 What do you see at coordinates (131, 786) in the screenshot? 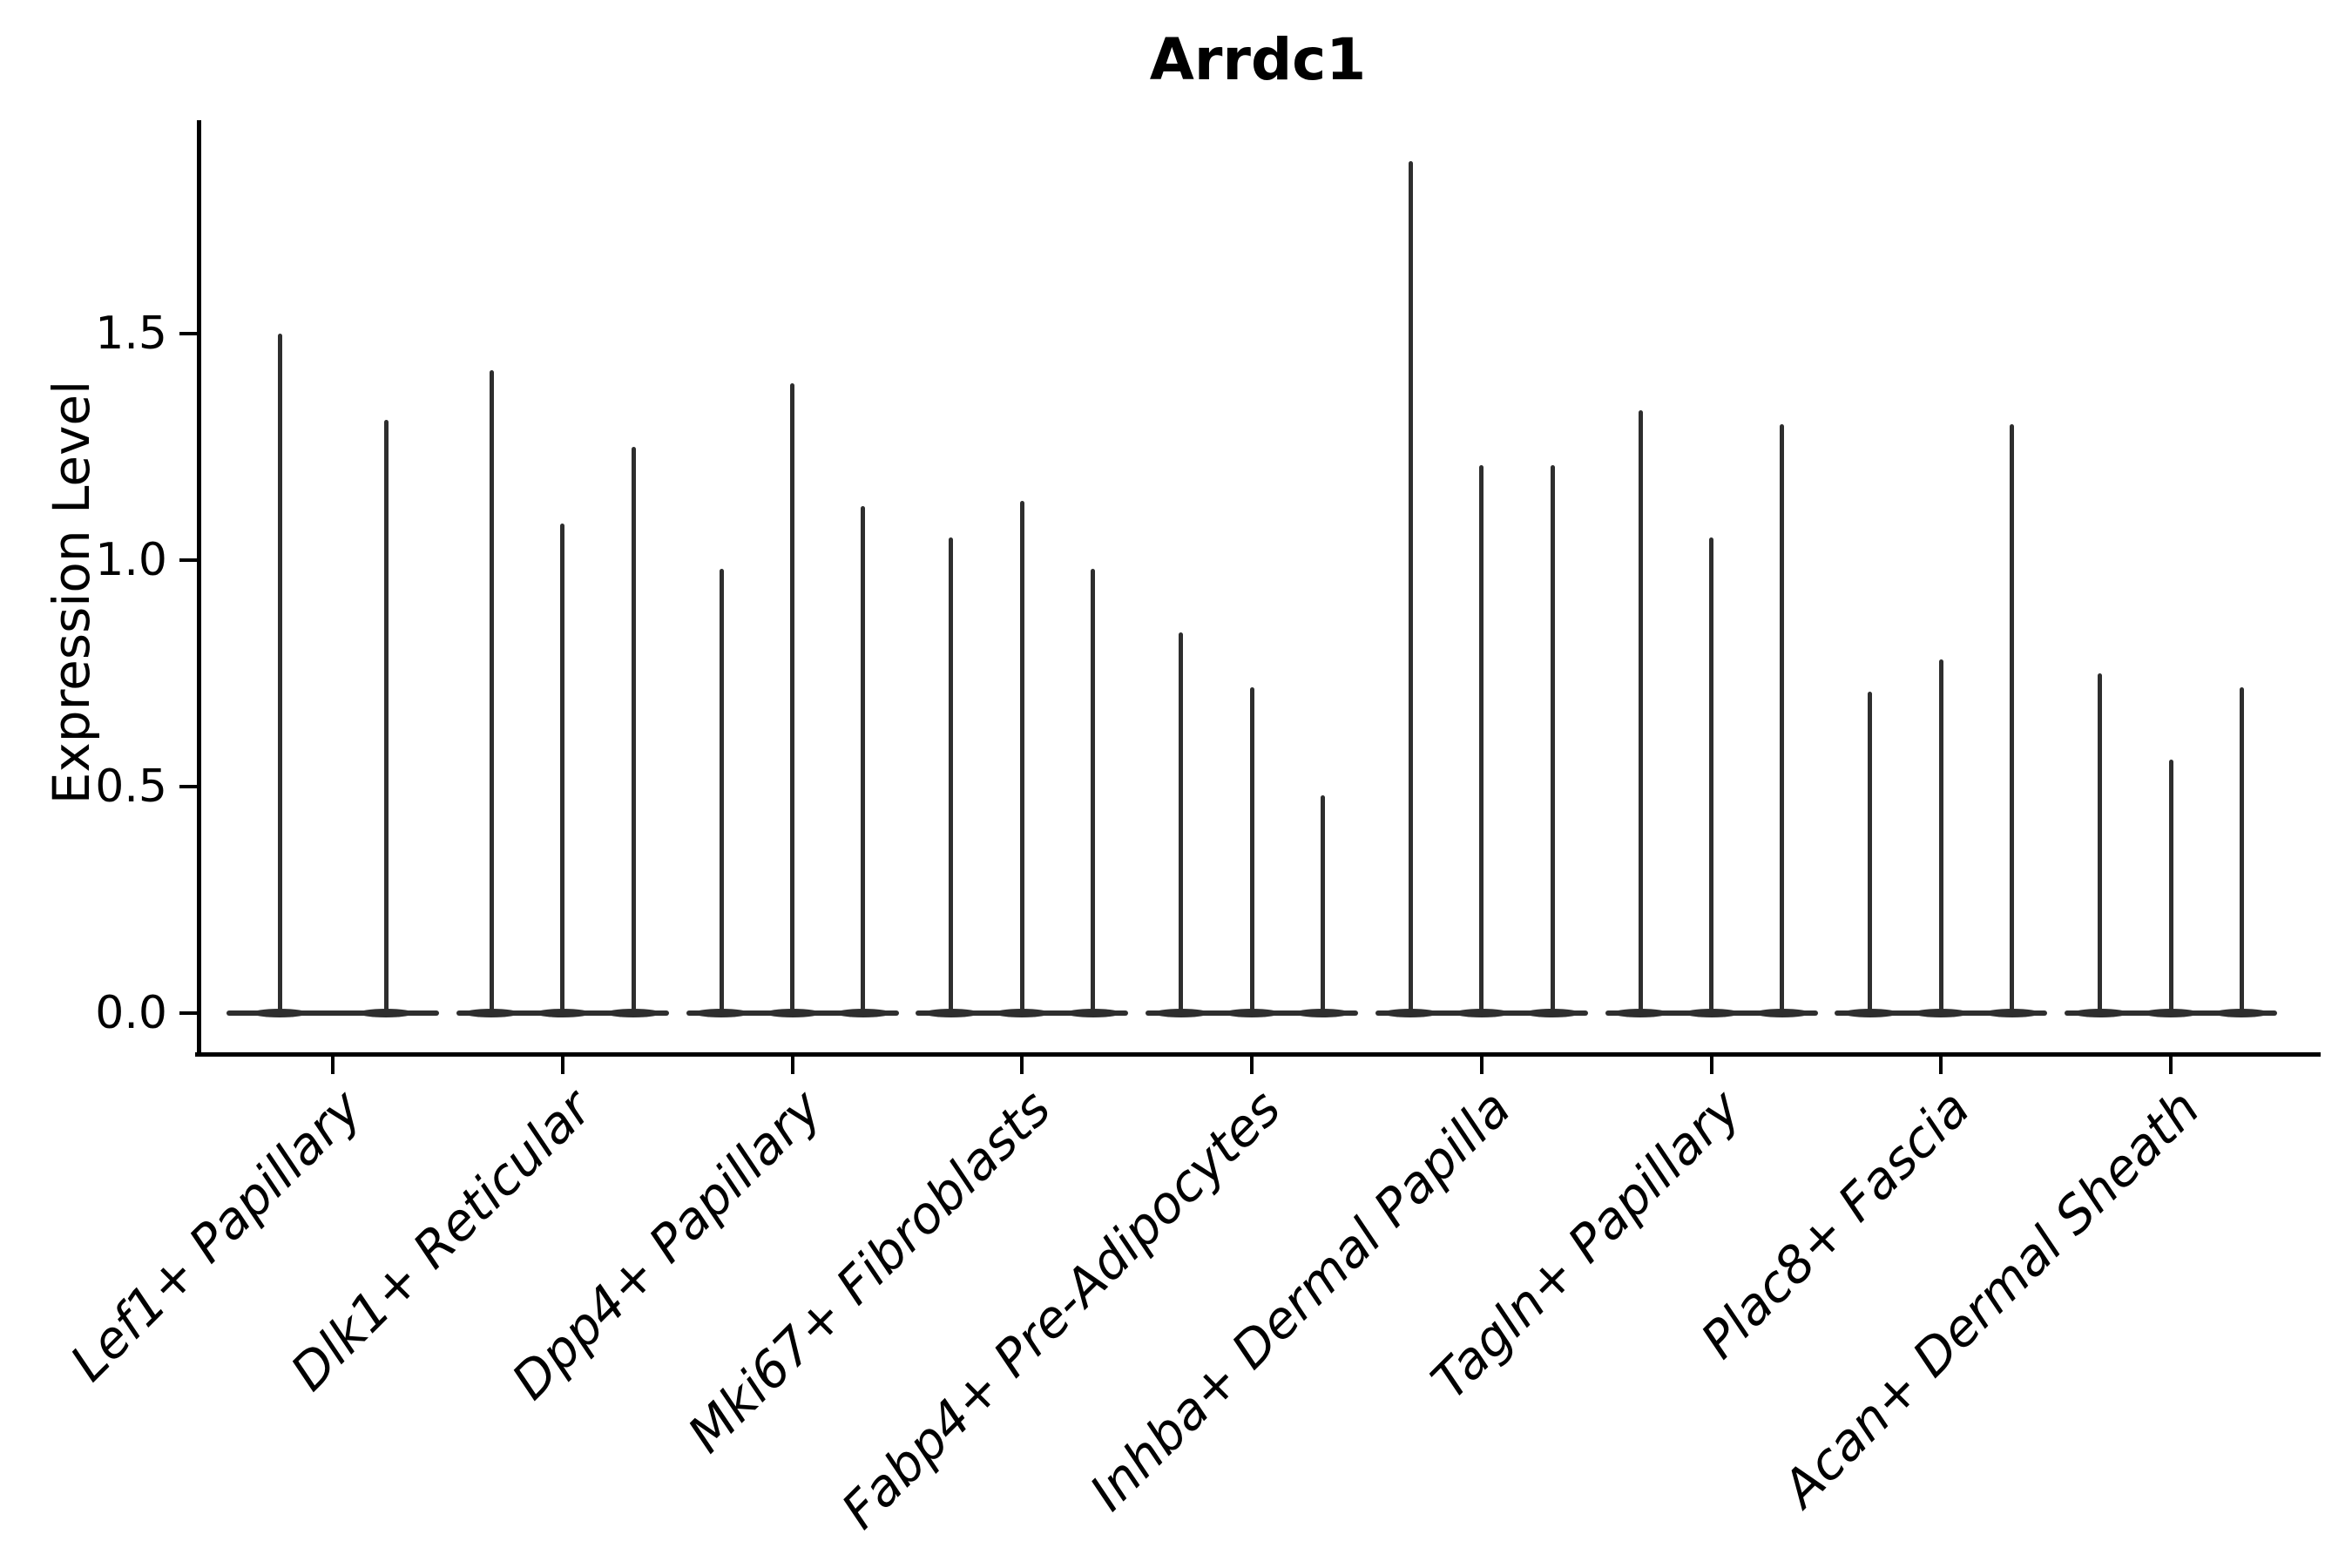
I see `y-tick-label: 0.5` at bounding box center [131, 786].